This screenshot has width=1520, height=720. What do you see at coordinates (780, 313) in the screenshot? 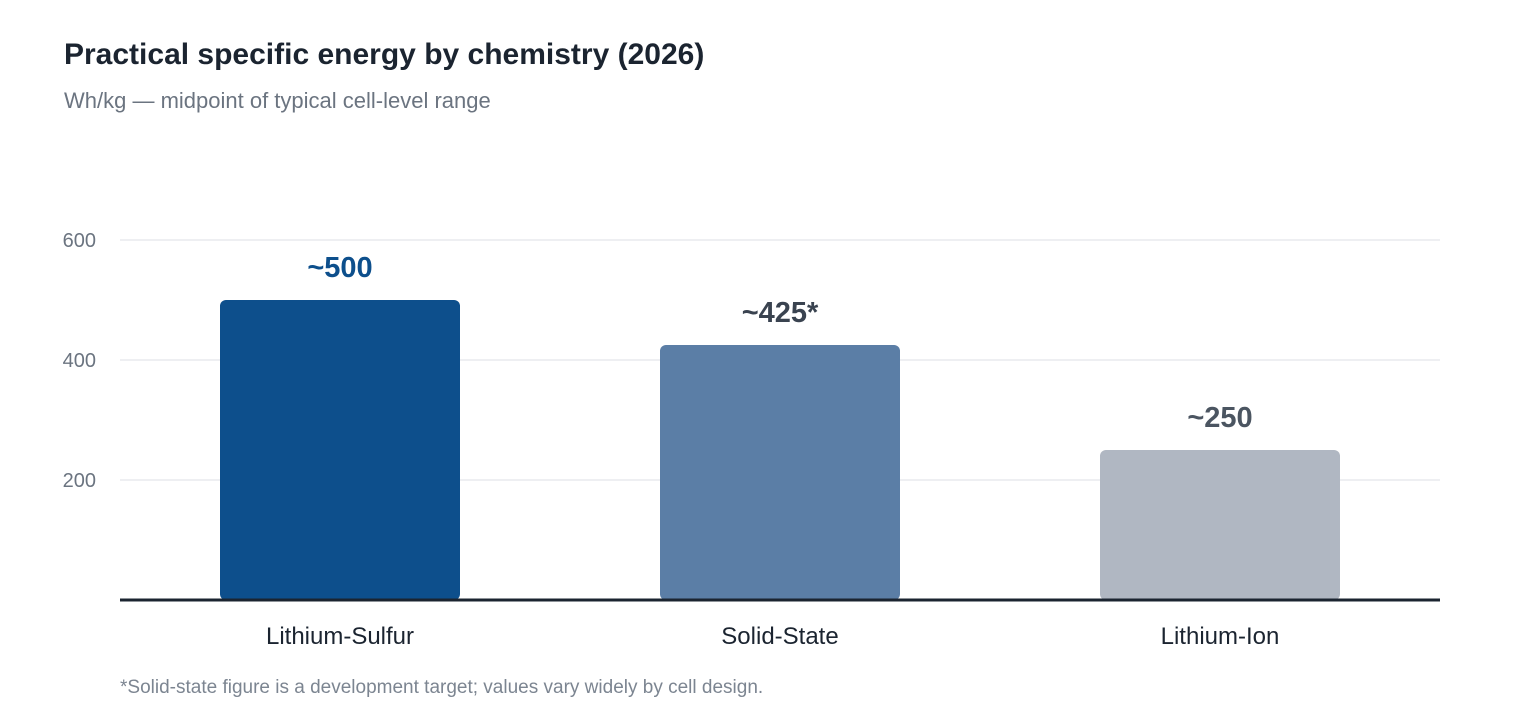
I see `data-label: ~425*` at bounding box center [780, 313].